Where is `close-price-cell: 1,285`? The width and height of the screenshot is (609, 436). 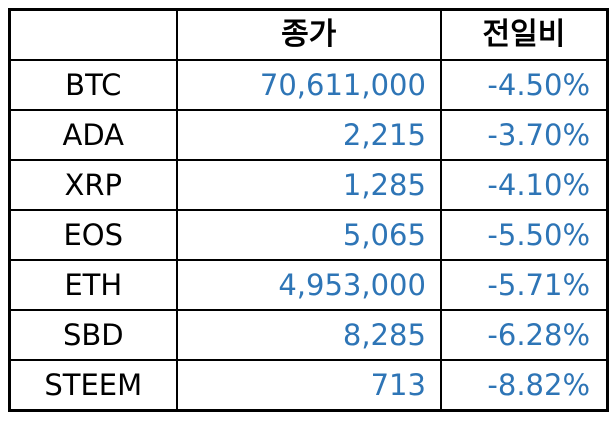
close-price-cell: 1,285 is located at coordinates (308, 185).